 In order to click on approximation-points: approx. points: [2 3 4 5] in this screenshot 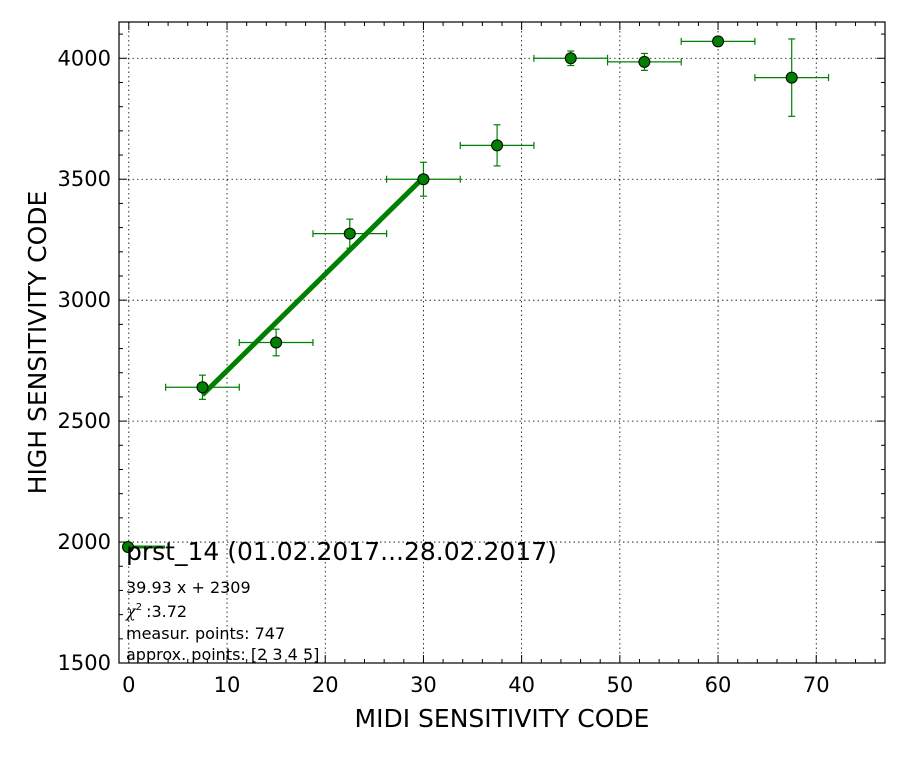, I will do `click(222, 654)`.